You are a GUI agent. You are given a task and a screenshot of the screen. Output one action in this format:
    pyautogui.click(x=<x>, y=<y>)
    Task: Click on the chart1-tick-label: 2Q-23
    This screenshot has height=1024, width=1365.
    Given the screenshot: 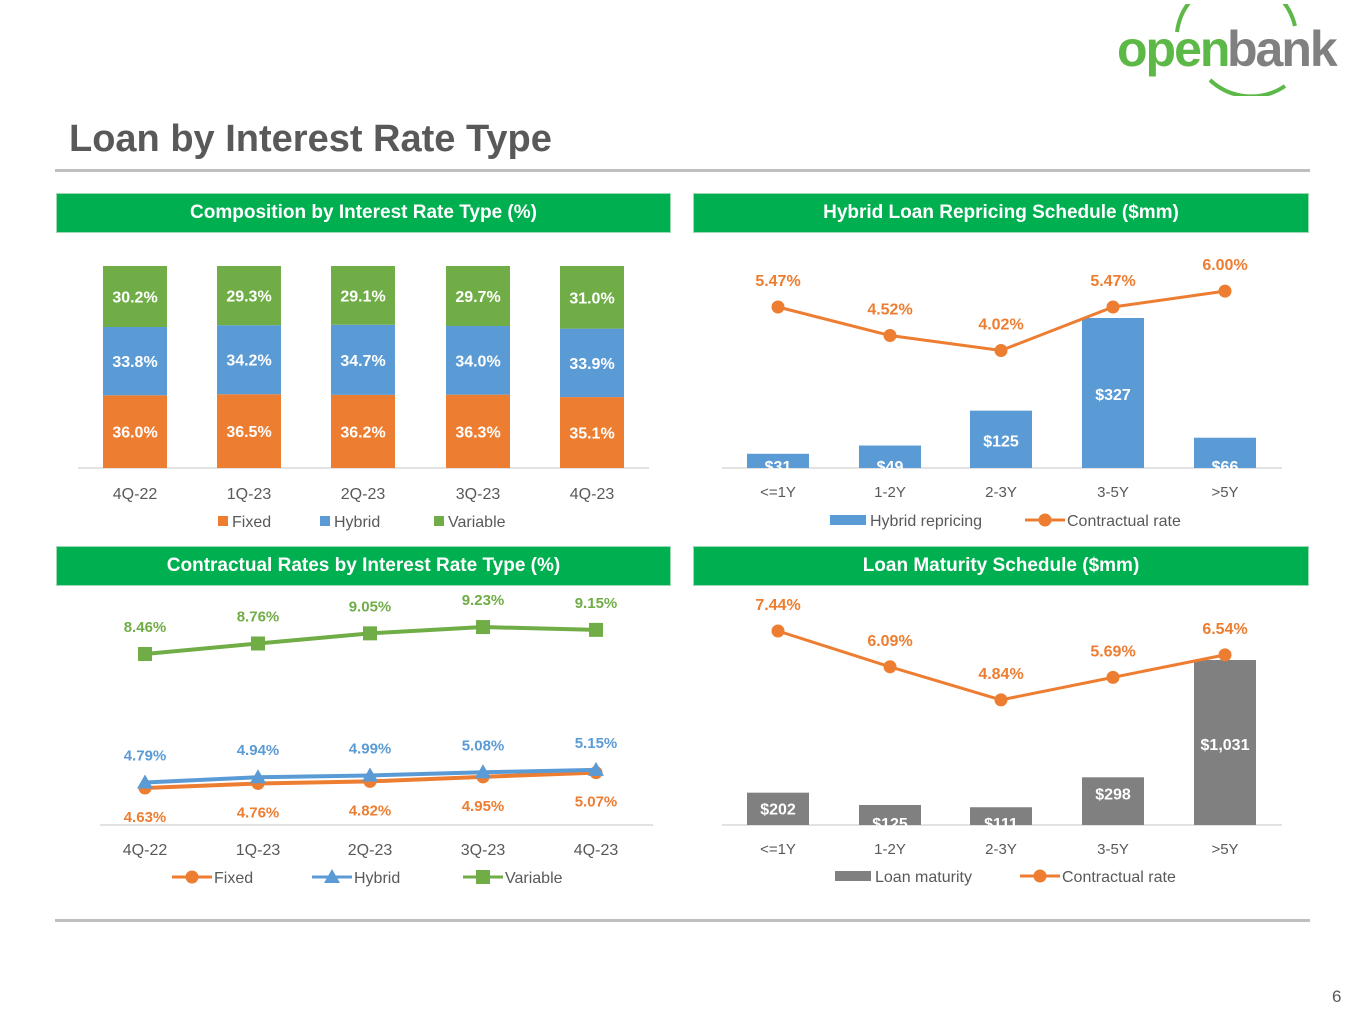 What is the action you would take?
    pyautogui.click(x=363, y=494)
    